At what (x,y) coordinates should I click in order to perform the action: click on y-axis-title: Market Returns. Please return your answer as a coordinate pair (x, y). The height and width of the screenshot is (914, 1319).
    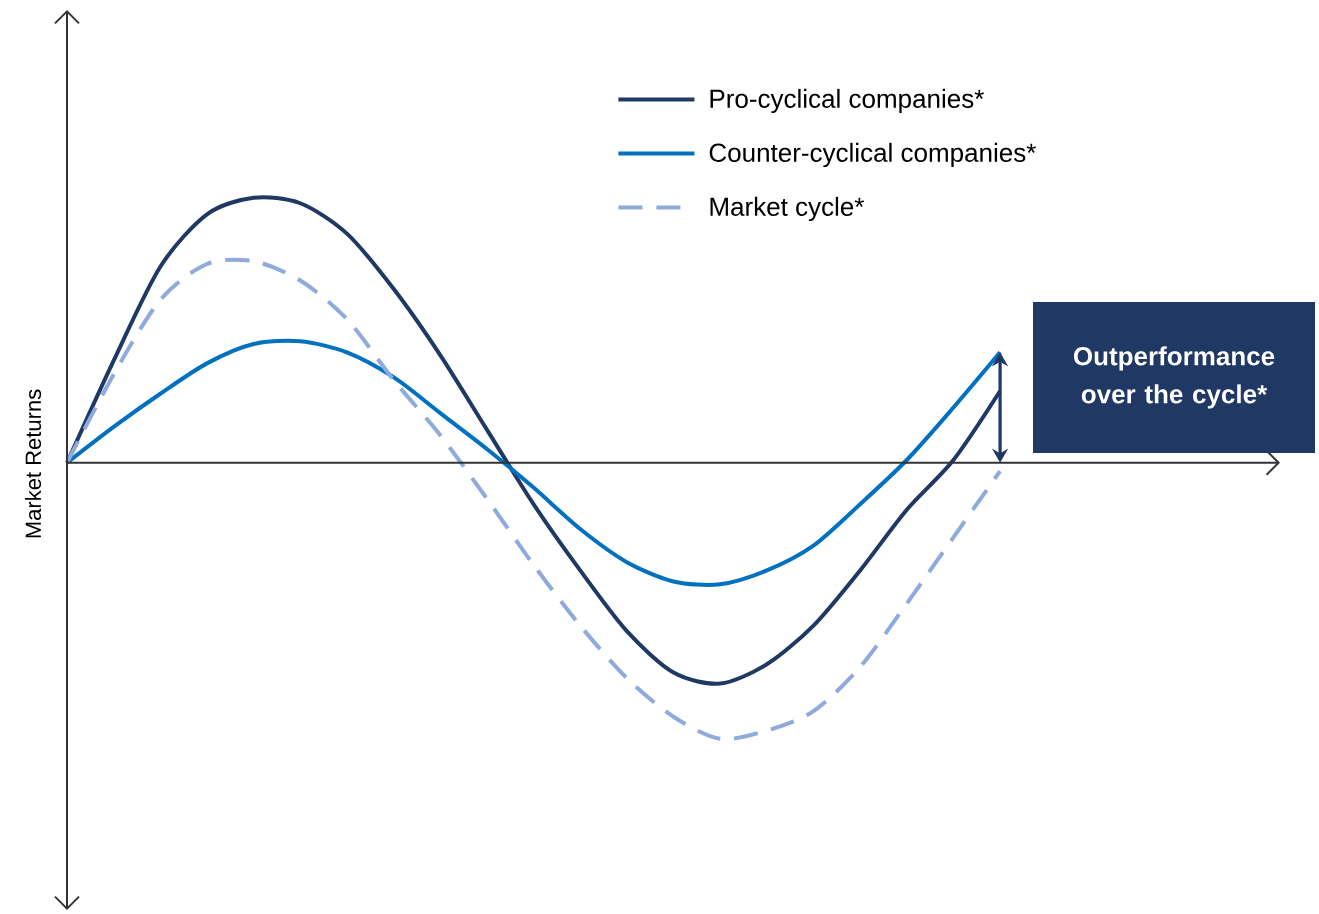
    Looking at the image, I should click on (33, 463).